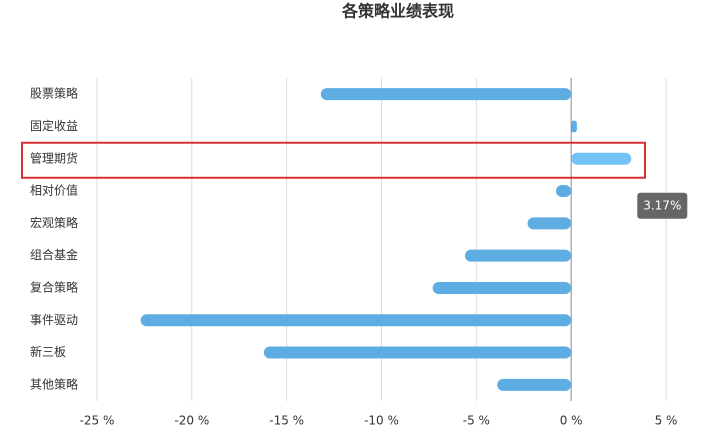  Describe the element at coordinates (54, 222) in the screenshot. I see `y-tick-label: 宏观策略` at that location.